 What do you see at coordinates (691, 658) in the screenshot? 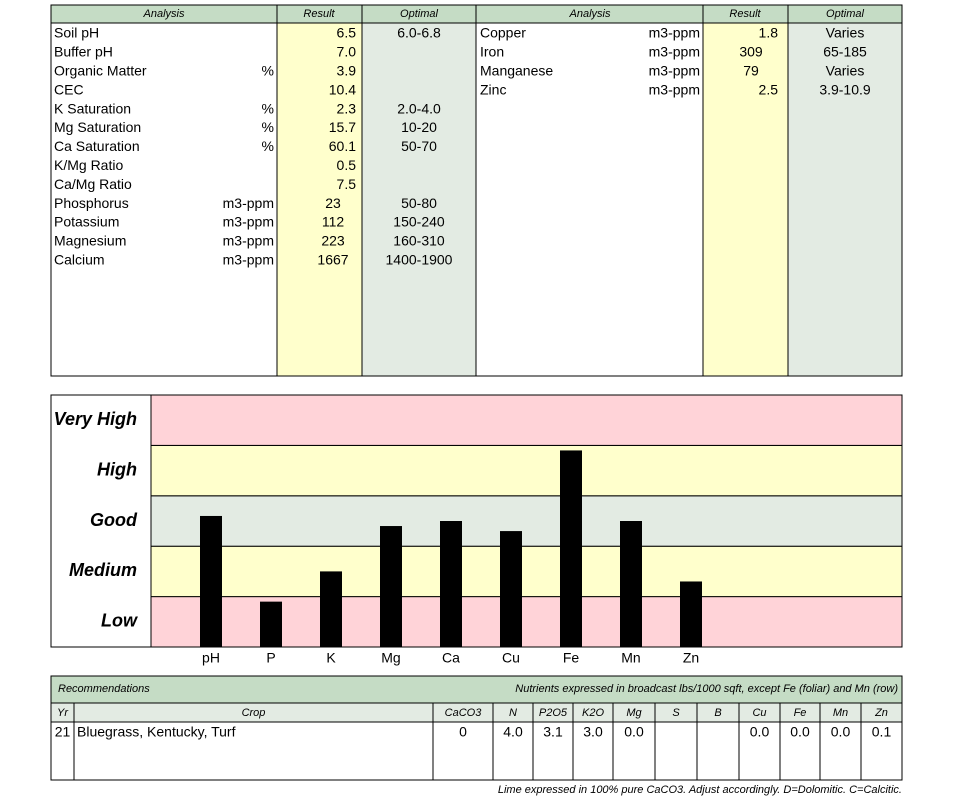
I see `x-tick-label: Zn` at bounding box center [691, 658].